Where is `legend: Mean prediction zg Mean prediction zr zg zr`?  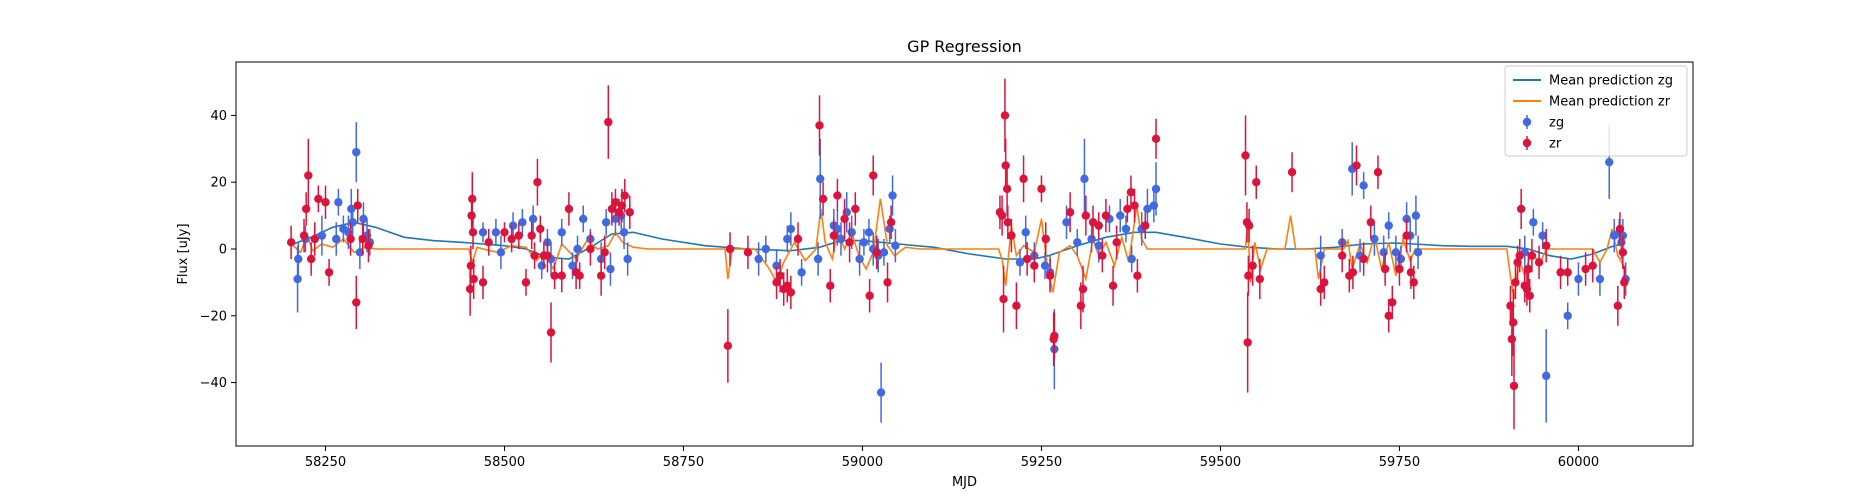
legend: Mean prediction zg Mean prediction zr zg zr is located at coordinates (1596, 111).